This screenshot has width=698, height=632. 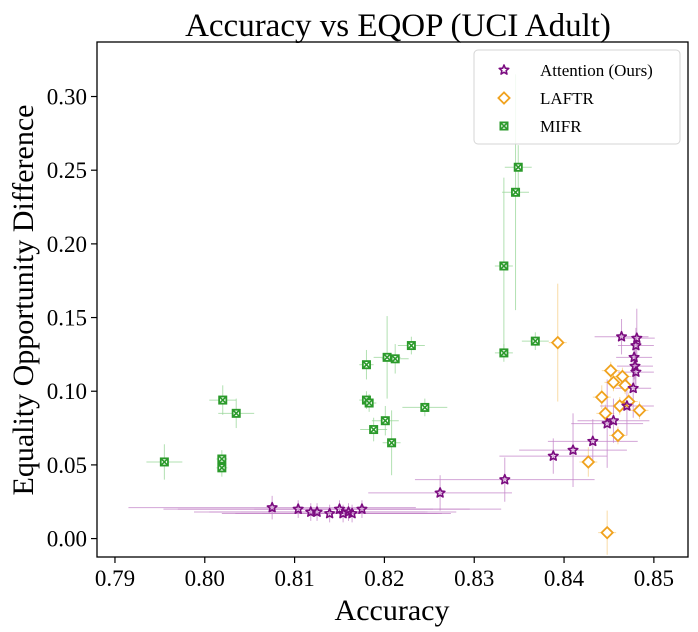 What do you see at coordinates (67, 465) in the screenshot?
I see `y-tick-label: 0.05` at bounding box center [67, 465].